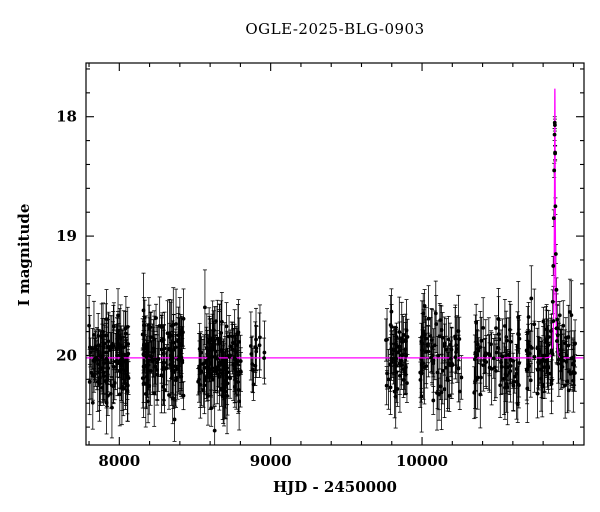 This screenshot has width=600, height=512. Describe the element at coordinates (271, 461) in the screenshot. I see `x-tick-label: 9000` at that location.